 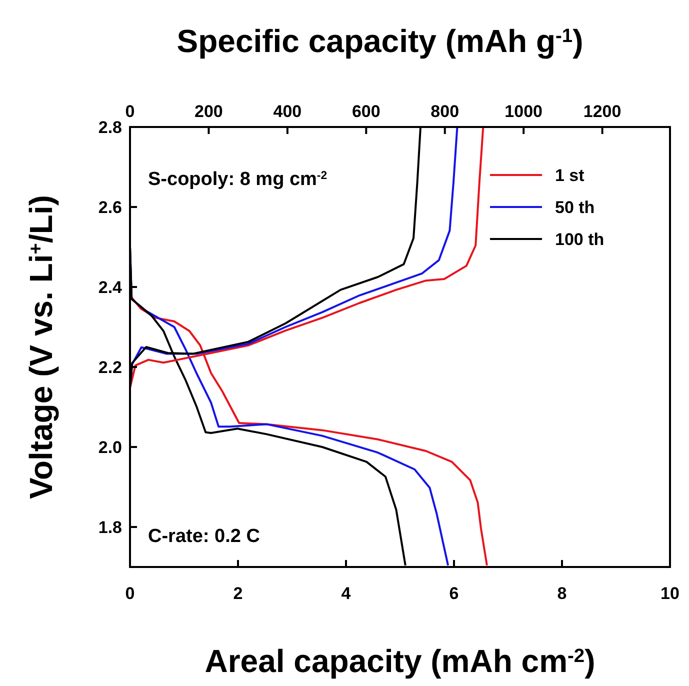 I want to click on x2-tick-label: 1000, so click(x=523, y=111).